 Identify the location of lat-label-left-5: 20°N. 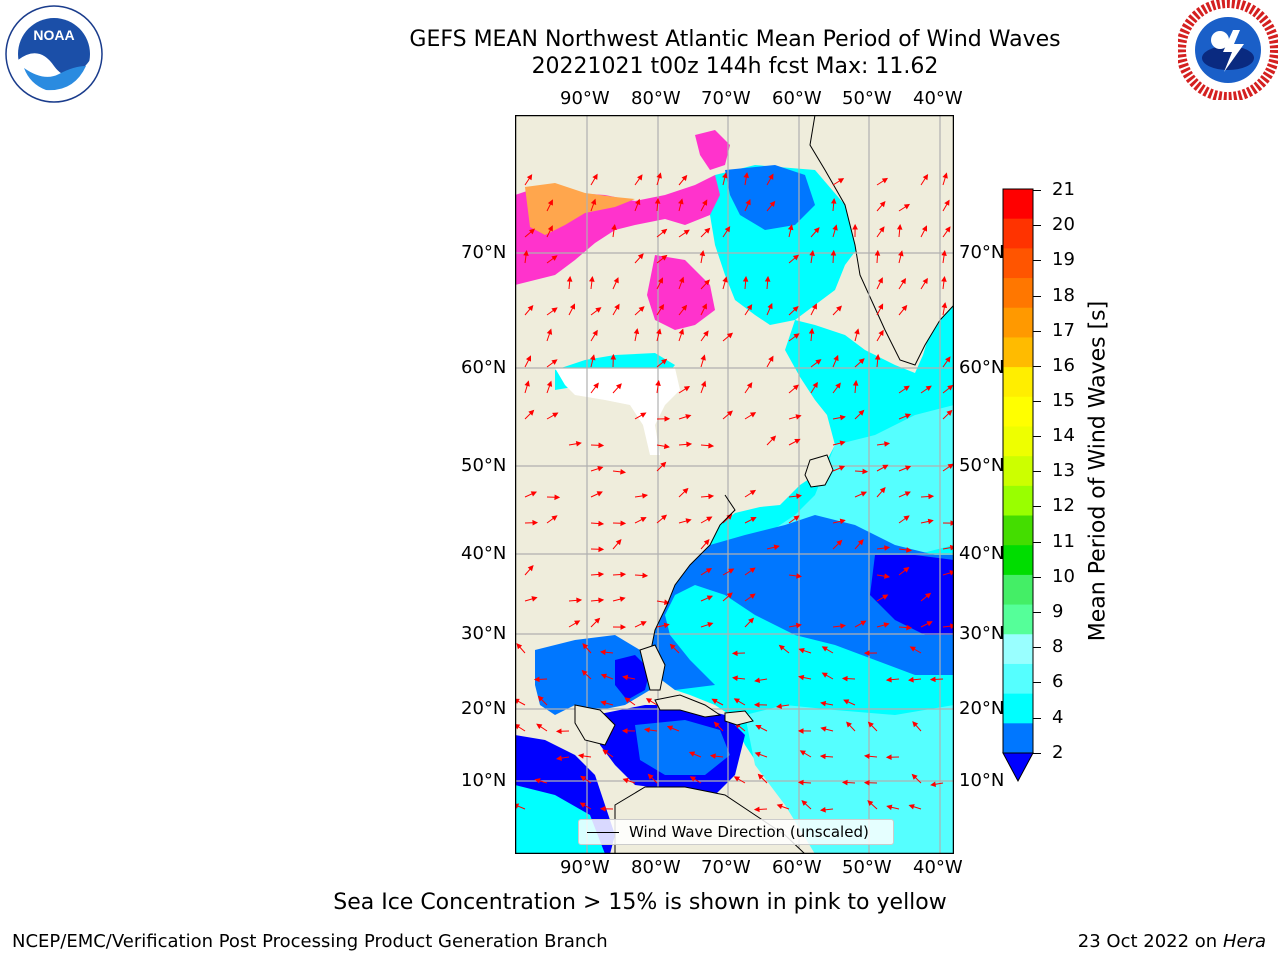
(484, 708).